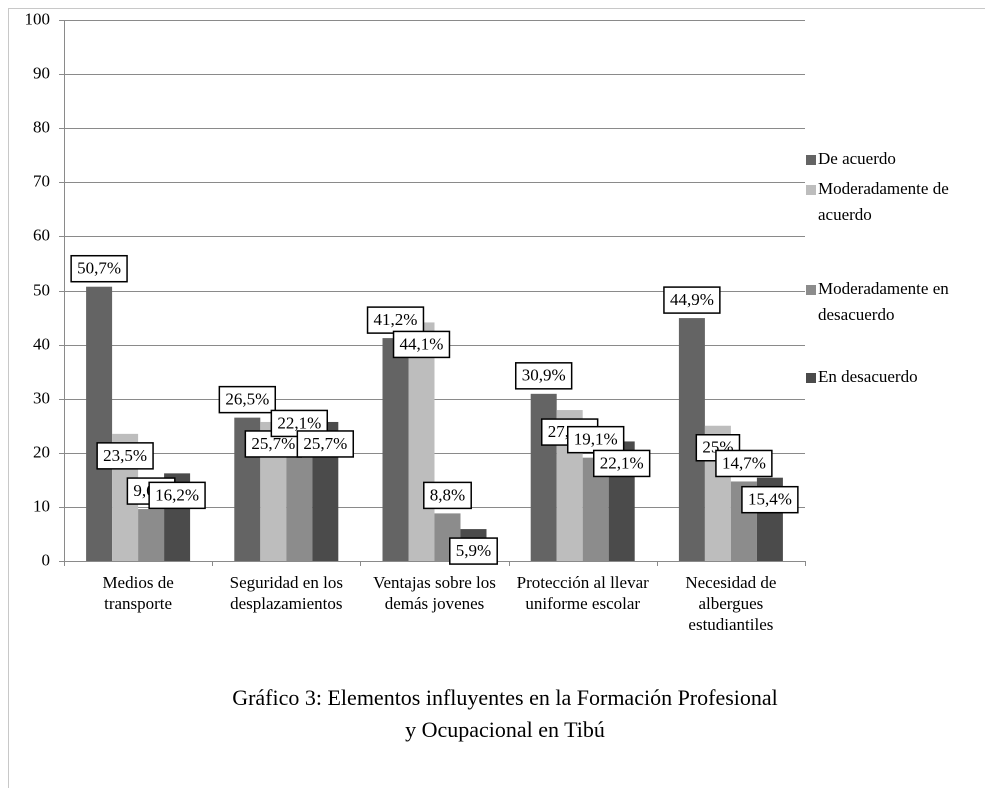 This screenshot has width=985, height=788. I want to click on x-tick-label: Seguridad en los desplazamientos, so click(286, 593).